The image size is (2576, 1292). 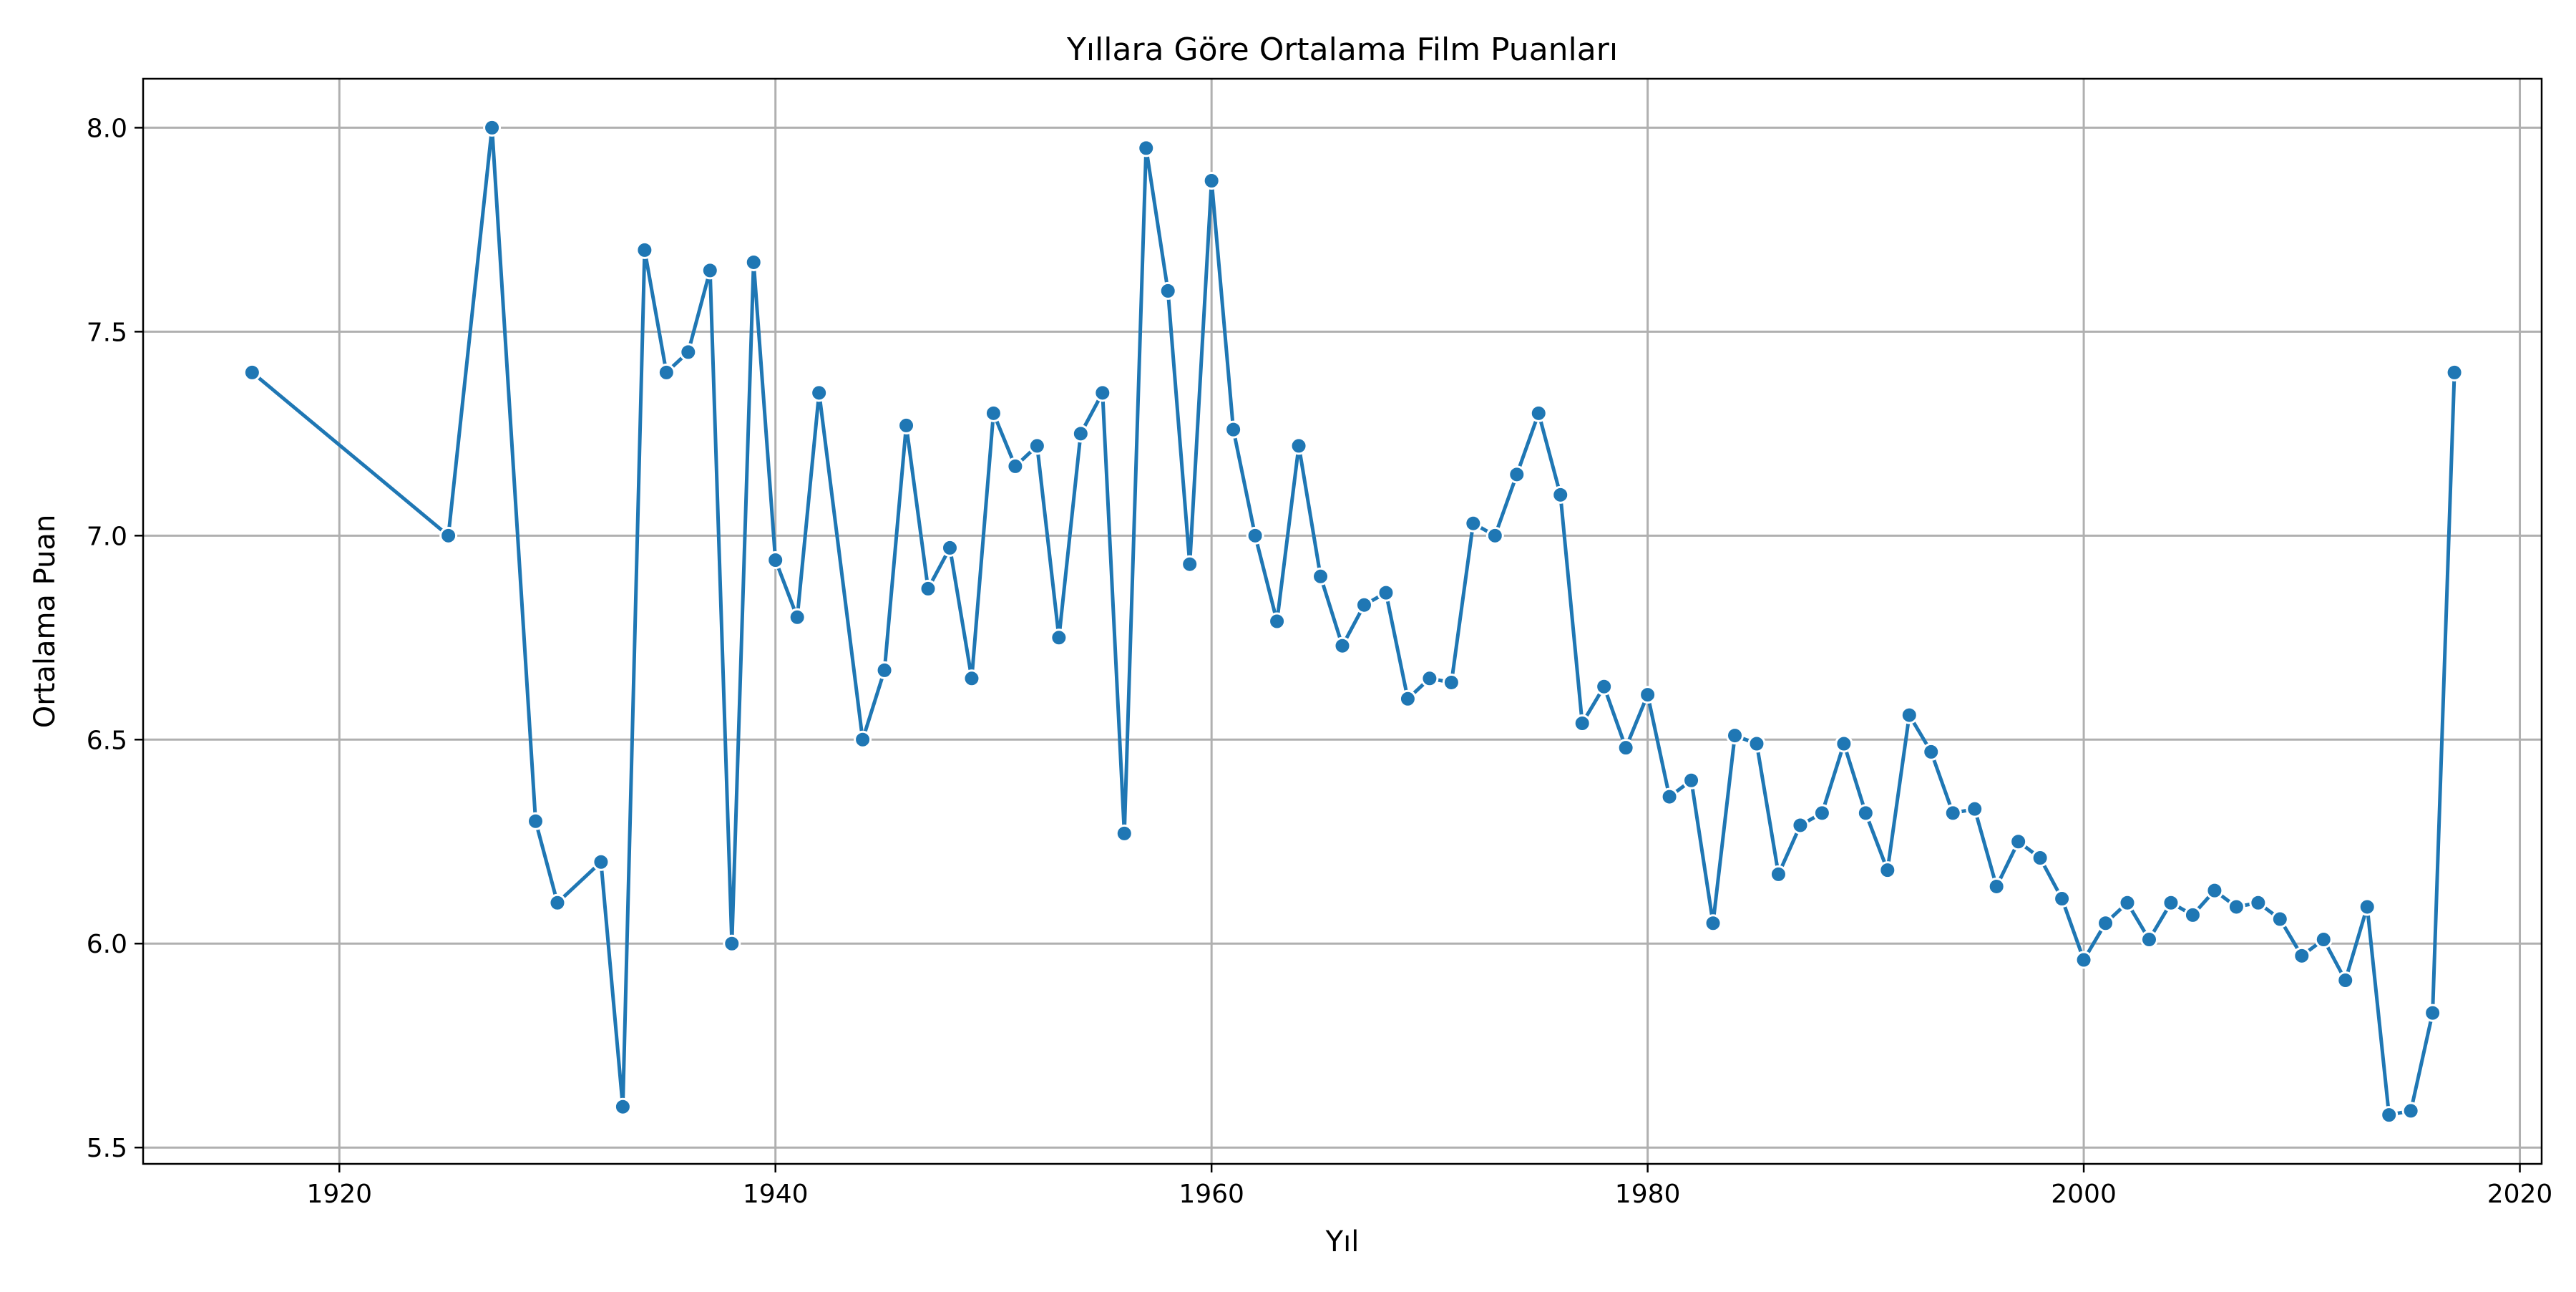 I want to click on x-tick-label: 1960, so click(x=1211, y=1194).